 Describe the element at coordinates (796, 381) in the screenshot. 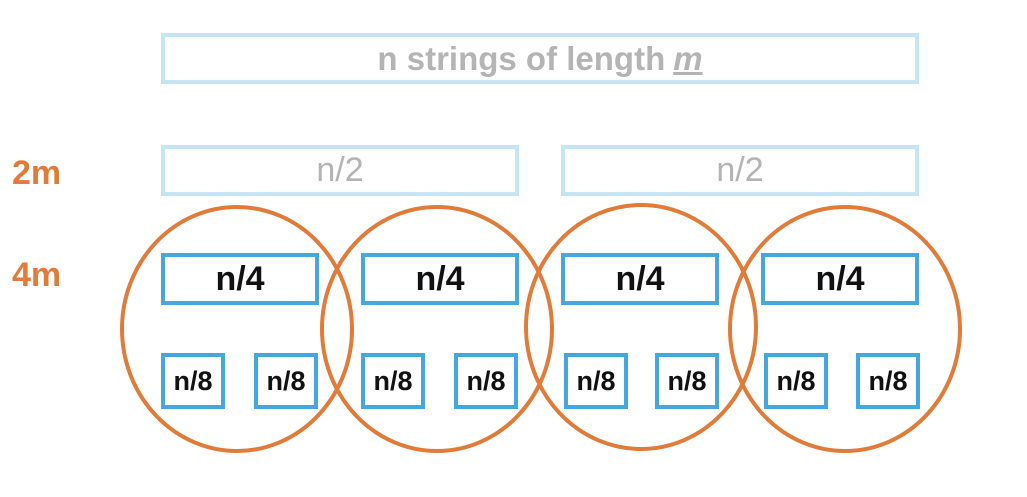

I see `eighth-box-7: n/8` at that location.